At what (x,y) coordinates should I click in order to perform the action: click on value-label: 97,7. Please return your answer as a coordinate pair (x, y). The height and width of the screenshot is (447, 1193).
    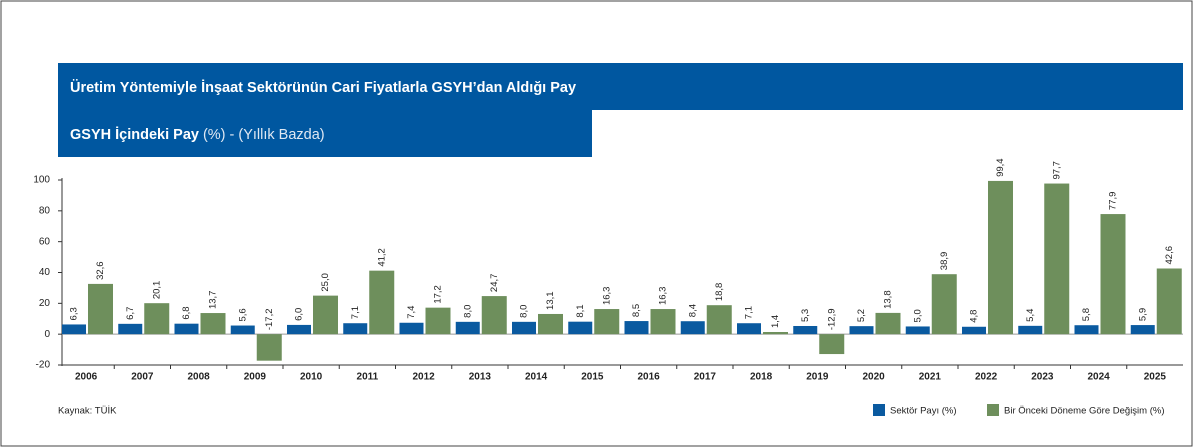
    Looking at the image, I should click on (1056, 170).